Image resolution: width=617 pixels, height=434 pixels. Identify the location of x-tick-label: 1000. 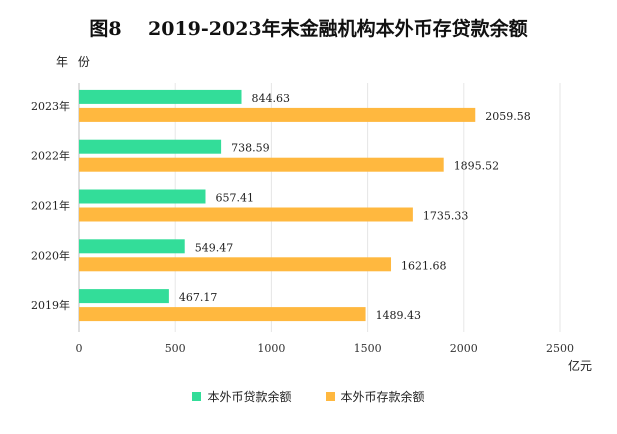
(271, 348).